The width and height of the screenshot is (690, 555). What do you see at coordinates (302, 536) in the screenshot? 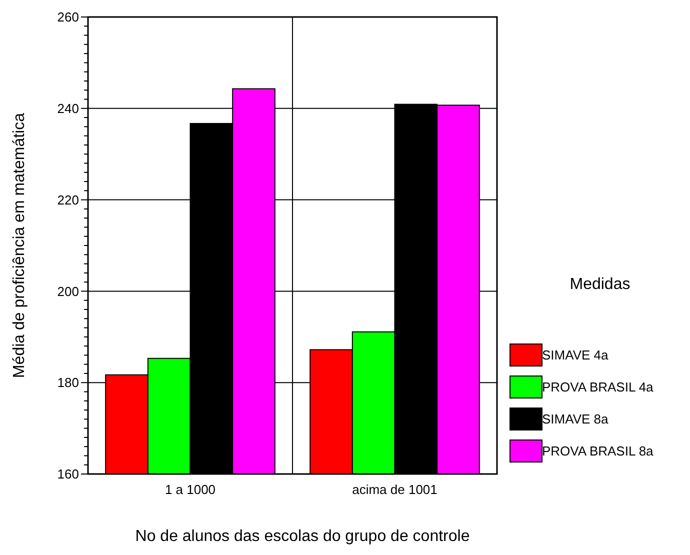
I see `x-axis-title: No de alunos das escolas do grupo de controle` at bounding box center [302, 536].